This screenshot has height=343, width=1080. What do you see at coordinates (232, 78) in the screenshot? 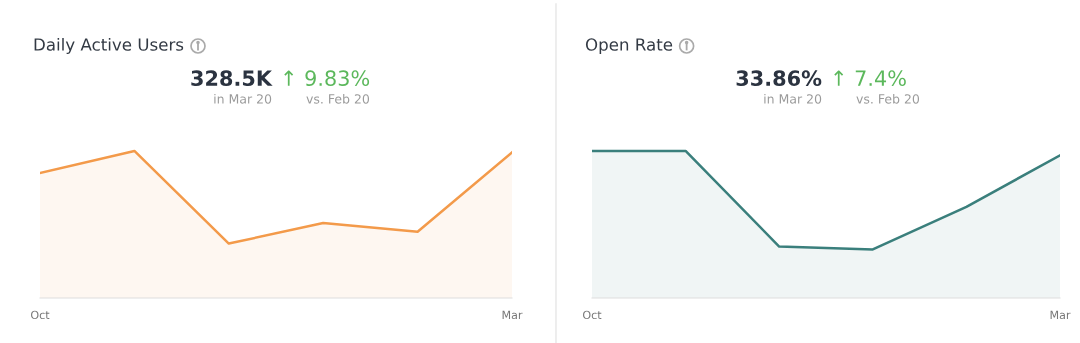
I see `text: 328.5K` at bounding box center [232, 78].